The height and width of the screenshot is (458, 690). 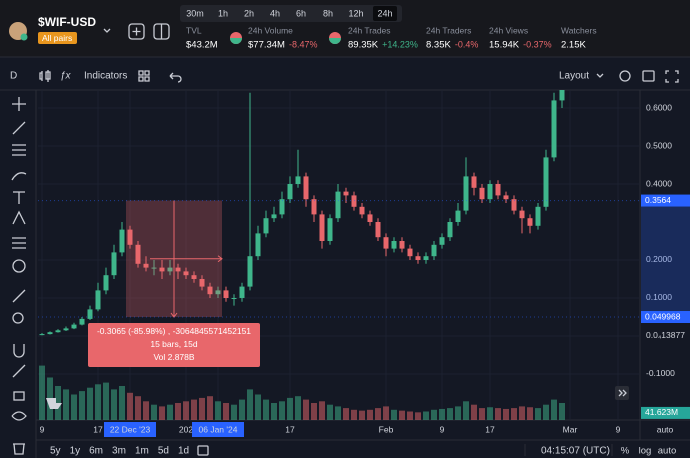 I want to click on scale-option: log, so click(x=645, y=451).